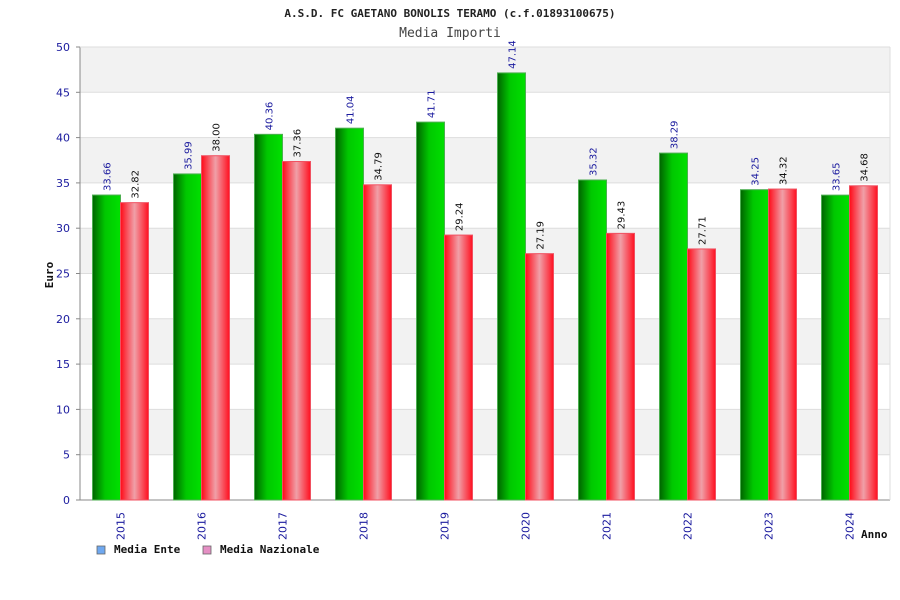 The height and width of the screenshot is (600, 900). What do you see at coordinates (147, 549) in the screenshot?
I see `legend-label-media-ente: Media Ente` at bounding box center [147, 549].